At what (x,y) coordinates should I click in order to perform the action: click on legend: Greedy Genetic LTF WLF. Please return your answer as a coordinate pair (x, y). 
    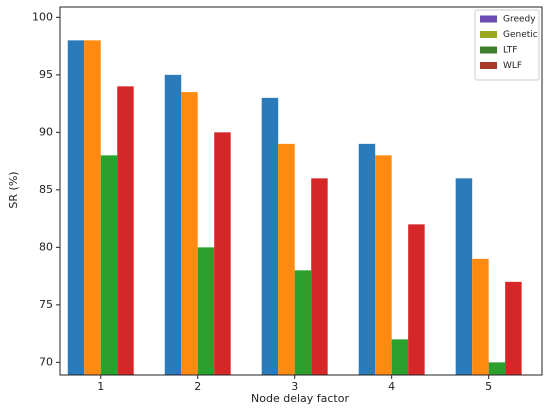
    Looking at the image, I should click on (507, 45).